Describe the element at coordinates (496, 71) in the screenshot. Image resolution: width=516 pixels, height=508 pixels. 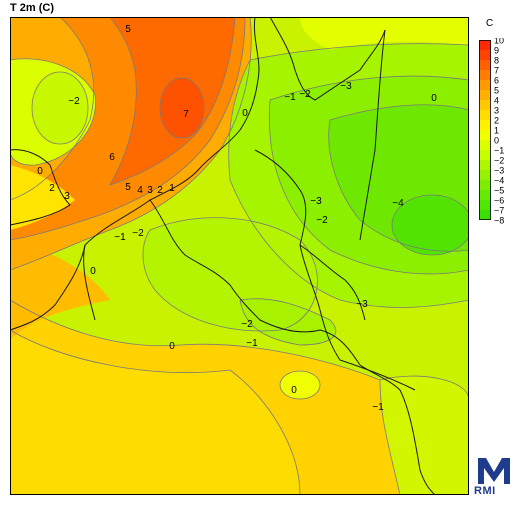
I see `legend-tick-label: 7` at that location.